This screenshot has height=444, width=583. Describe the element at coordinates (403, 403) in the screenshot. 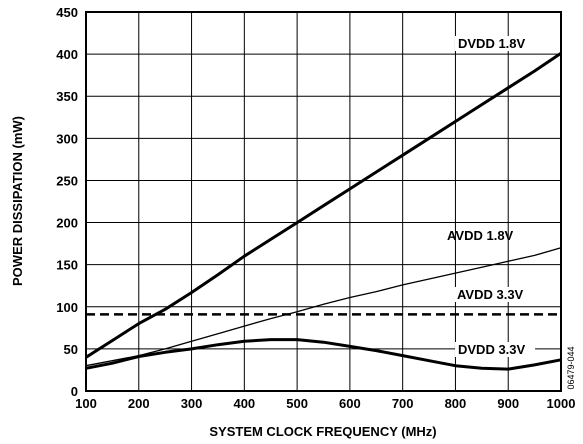

I see `x-tick-label: 700` at that location.